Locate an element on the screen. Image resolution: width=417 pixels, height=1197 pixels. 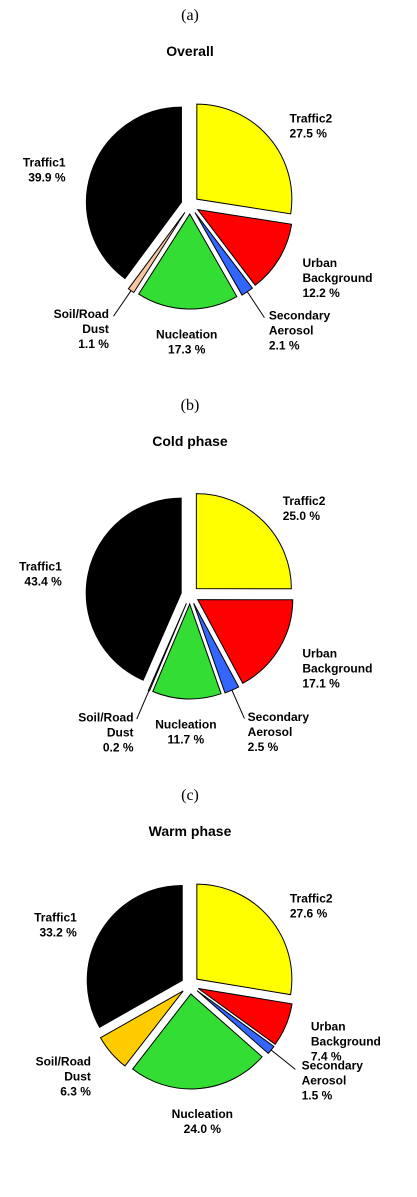
value-label: 12.2 % is located at coordinates (321, 293).